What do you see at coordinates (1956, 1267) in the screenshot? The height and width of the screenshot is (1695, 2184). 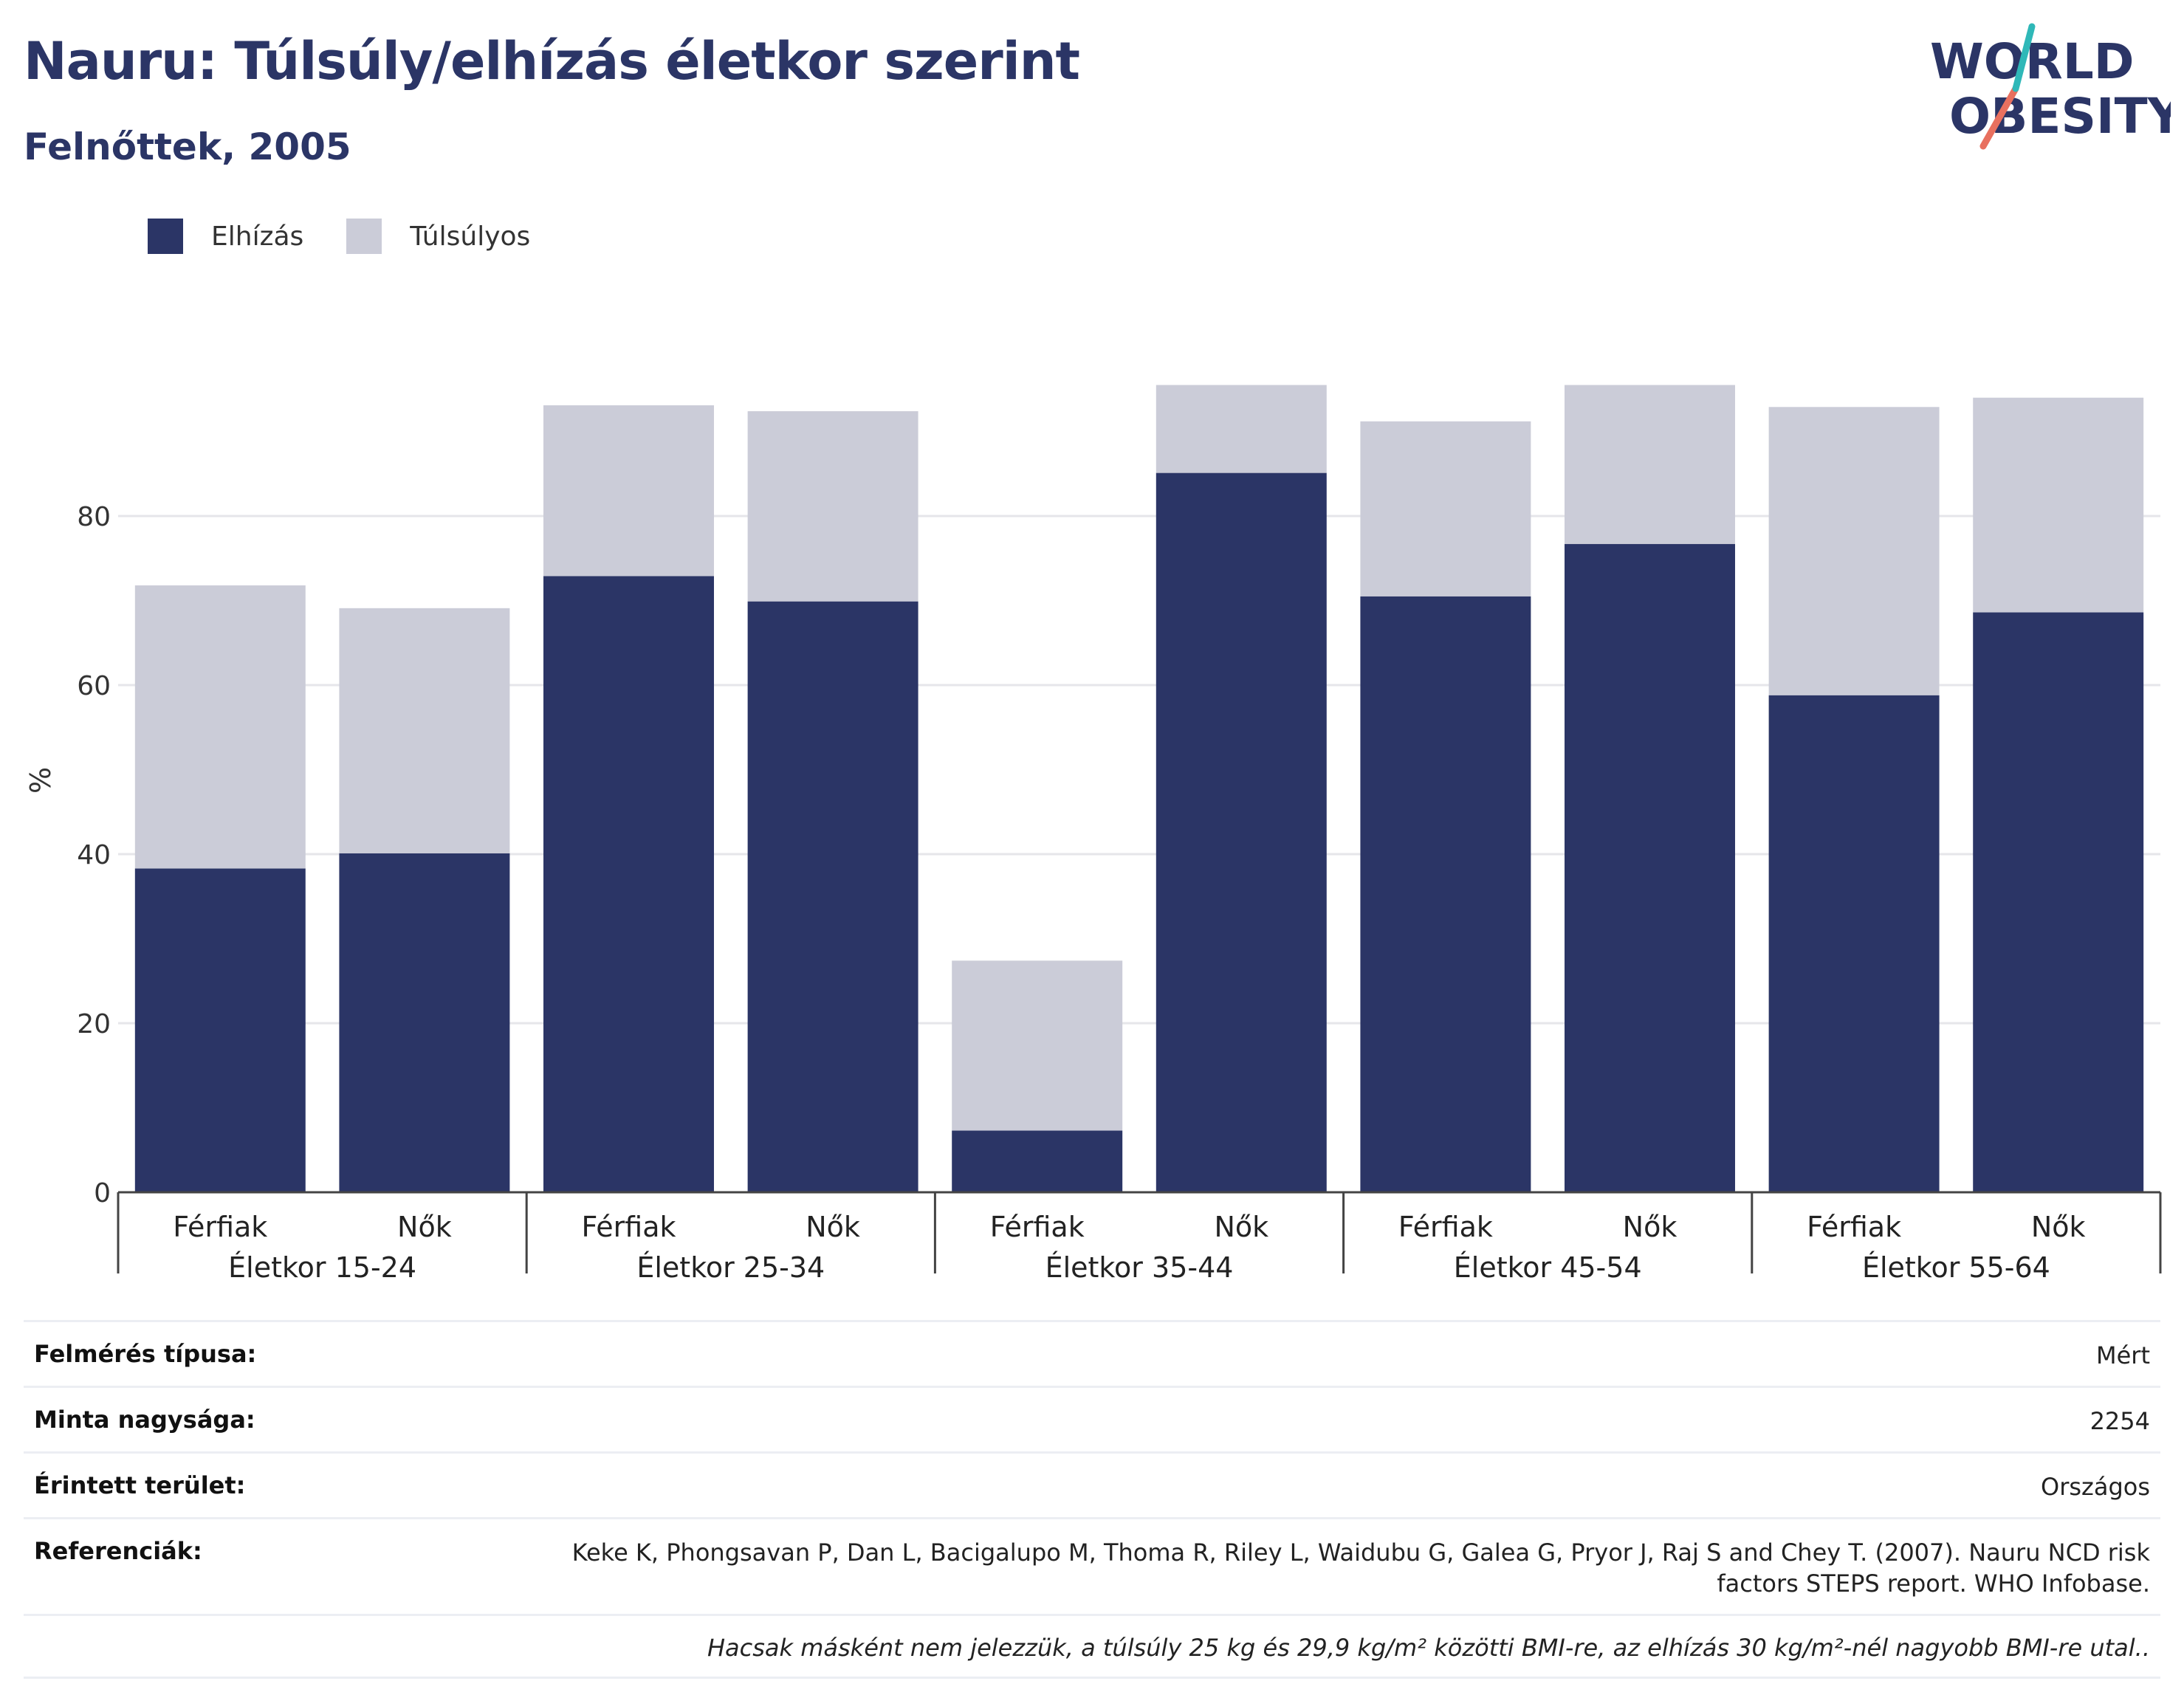 I see `x-group-label: Életkor 55-64` at bounding box center [1956, 1267].